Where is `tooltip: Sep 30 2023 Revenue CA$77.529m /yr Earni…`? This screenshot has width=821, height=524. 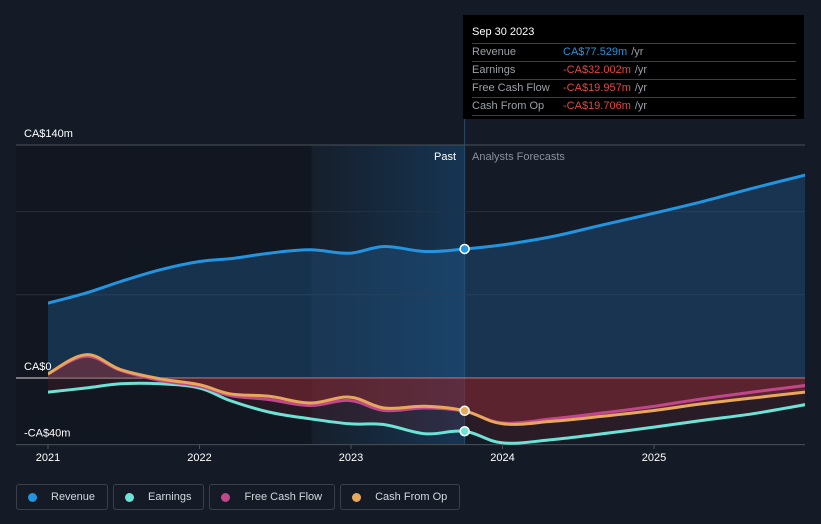 tooltip: Sep 30 2023 Revenue CA$77.529m /yr Earni… is located at coordinates (633, 67).